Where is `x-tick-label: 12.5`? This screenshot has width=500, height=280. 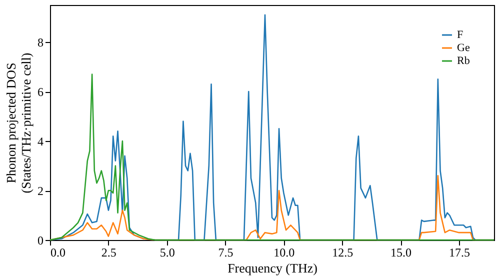
x-tick-label: 12.5 is located at coordinates (343, 253).